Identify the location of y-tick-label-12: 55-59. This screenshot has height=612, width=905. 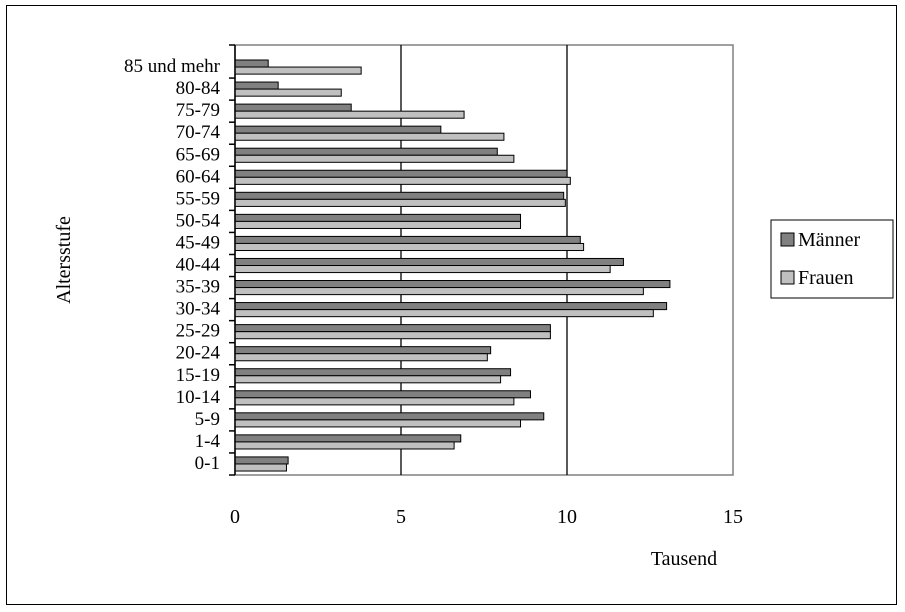
(198, 198).